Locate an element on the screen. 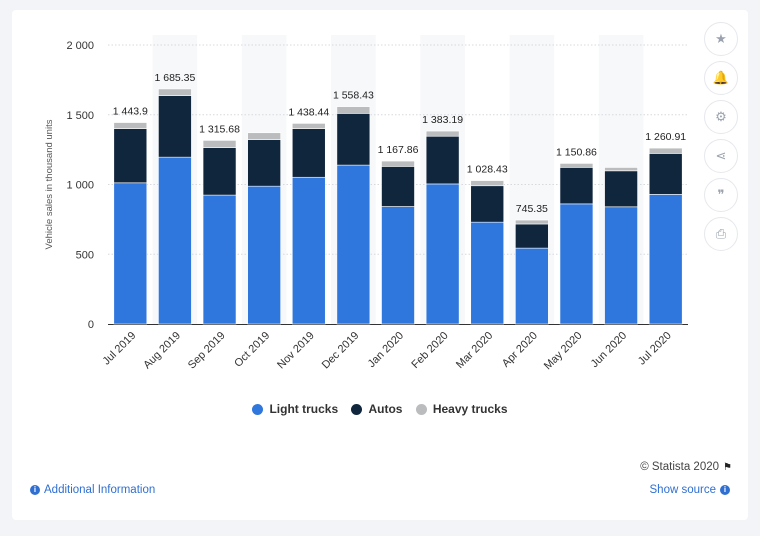  x-tick-label: Jul 2019 is located at coordinates (120, 349).